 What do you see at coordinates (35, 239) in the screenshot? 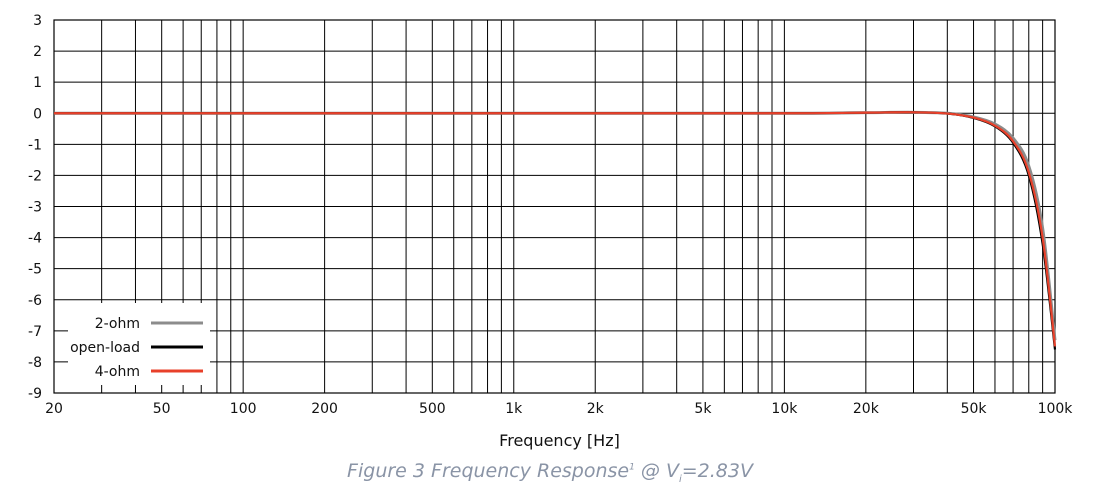
I see `y-tick-label: -4` at bounding box center [35, 239].